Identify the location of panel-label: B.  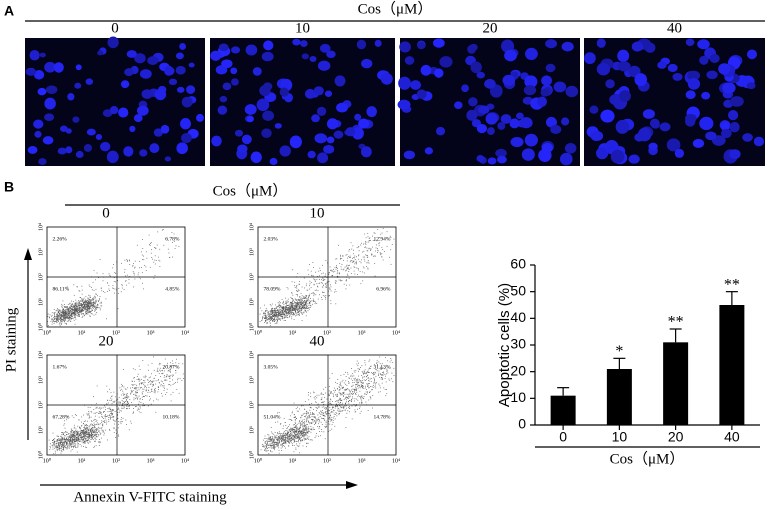
(9, 187).